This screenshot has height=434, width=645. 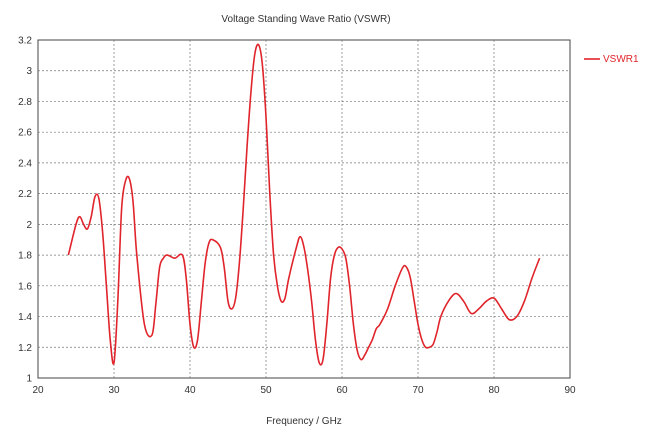 I want to click on y-tick-label: 1.4, so click(x=25, y=317).